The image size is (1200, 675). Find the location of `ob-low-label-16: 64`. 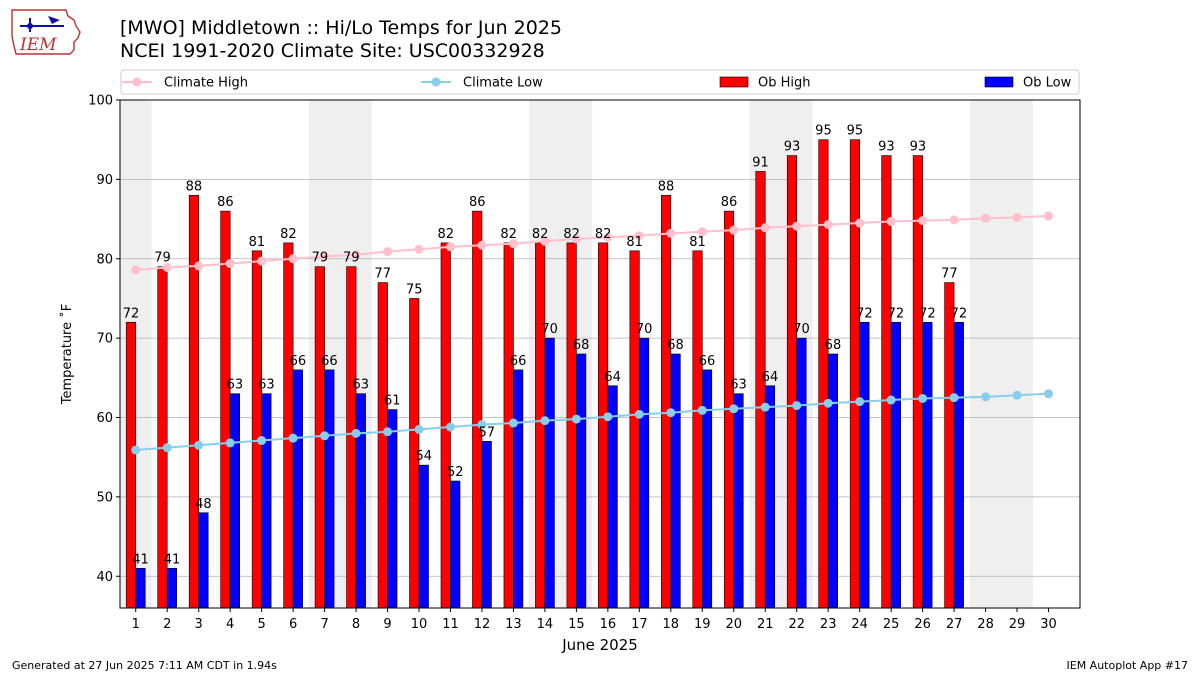

ob-low-label-16: 64 is located at coordinates (612, 377).